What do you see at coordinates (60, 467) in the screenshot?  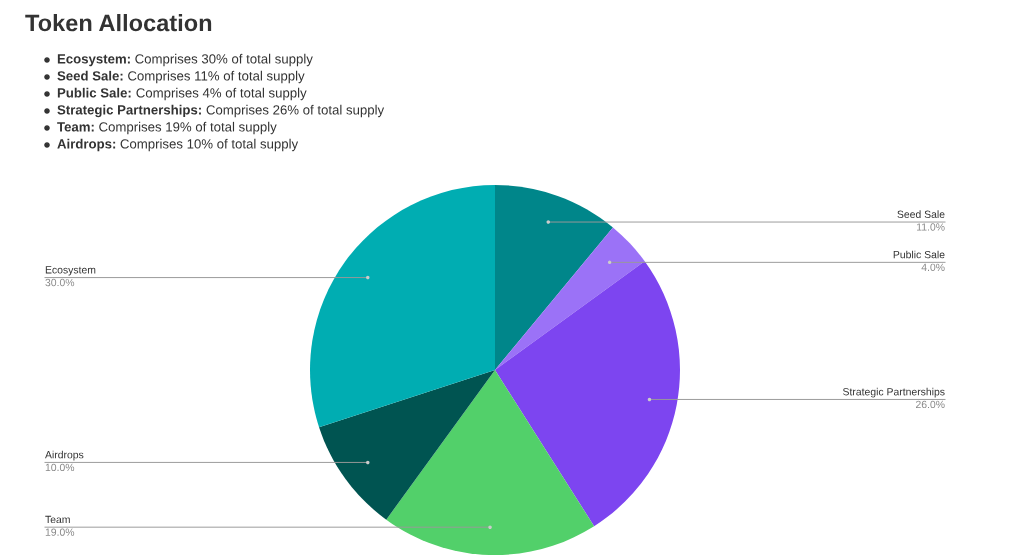 I see `data-label: 10.0%` at bounding box center [60, 467].